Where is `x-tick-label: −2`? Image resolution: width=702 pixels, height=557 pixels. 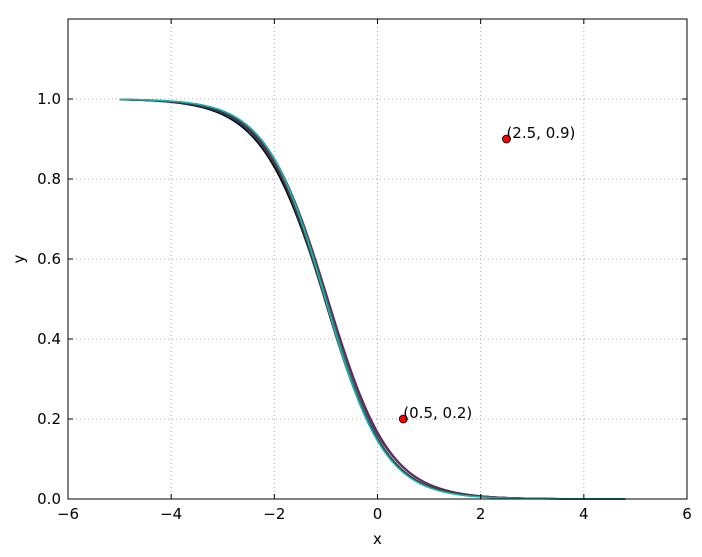 x-tick-label: −2 is located at coordinates (274, 514).